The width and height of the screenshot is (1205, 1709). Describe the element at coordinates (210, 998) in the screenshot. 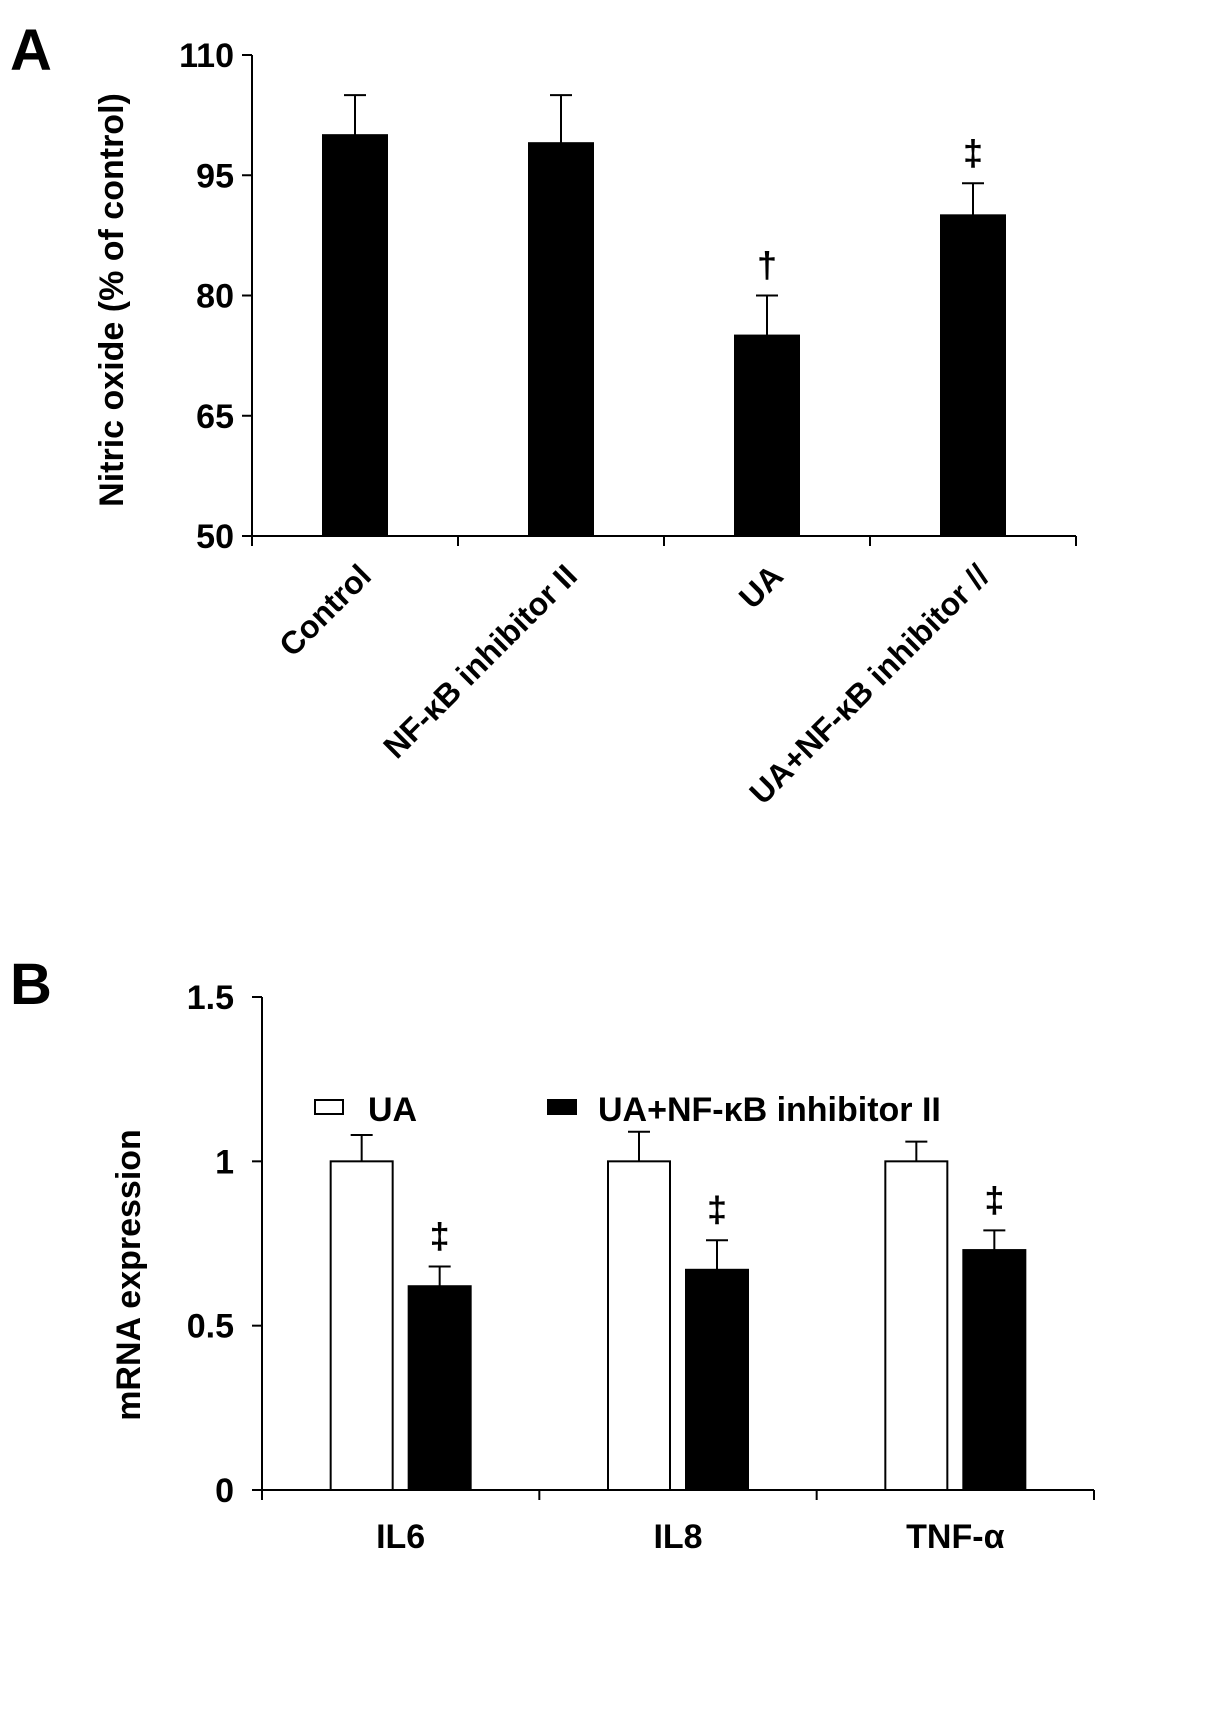

I see `panel-b-y-tick-label: 1.5` at that location.